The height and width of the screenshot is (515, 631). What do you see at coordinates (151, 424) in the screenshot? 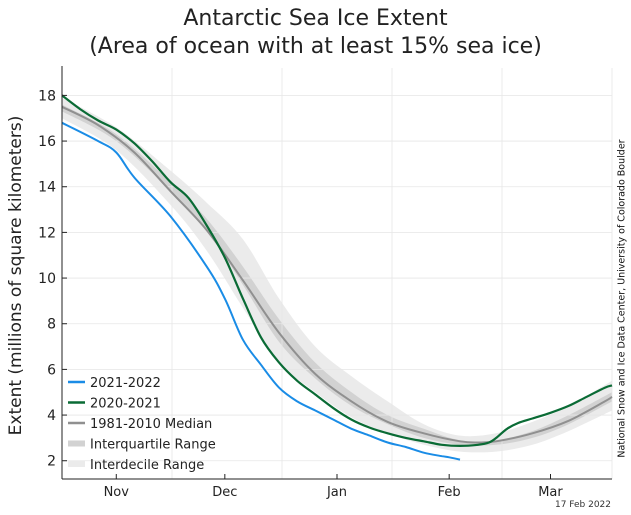
I see `legend-median-label: 1981-2010 Median` at bounding box center [151, 424].